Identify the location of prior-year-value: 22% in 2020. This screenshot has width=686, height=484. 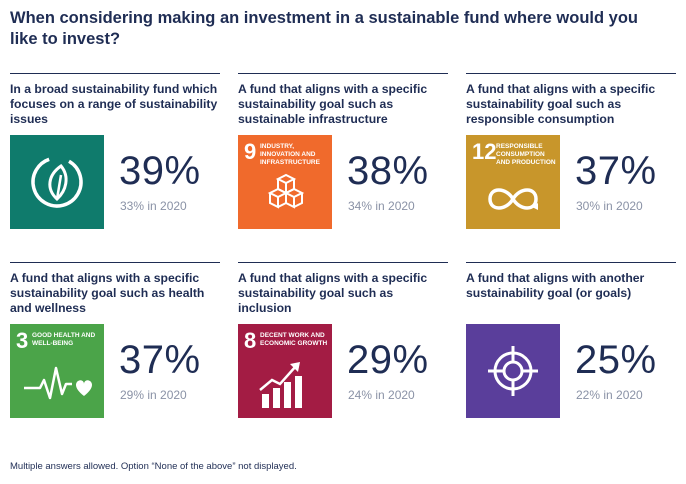
(609, 395).